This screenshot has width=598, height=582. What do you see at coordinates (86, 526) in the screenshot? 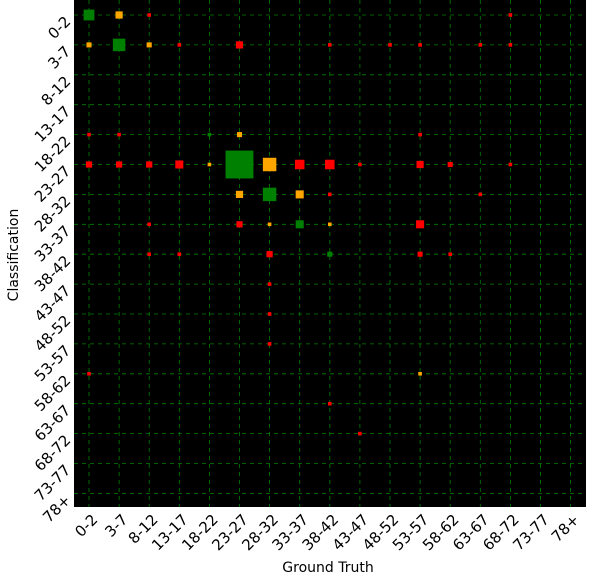
I see `x-tick-label: 0-2` at bounding box center [86, 526].